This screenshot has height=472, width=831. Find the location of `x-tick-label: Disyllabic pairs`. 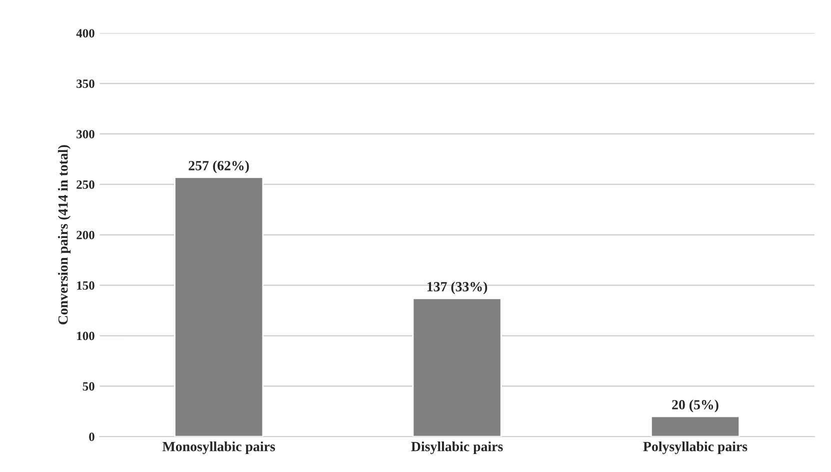

x-tick-label: Disyllabic pairs is located at coordinates (457, 447).